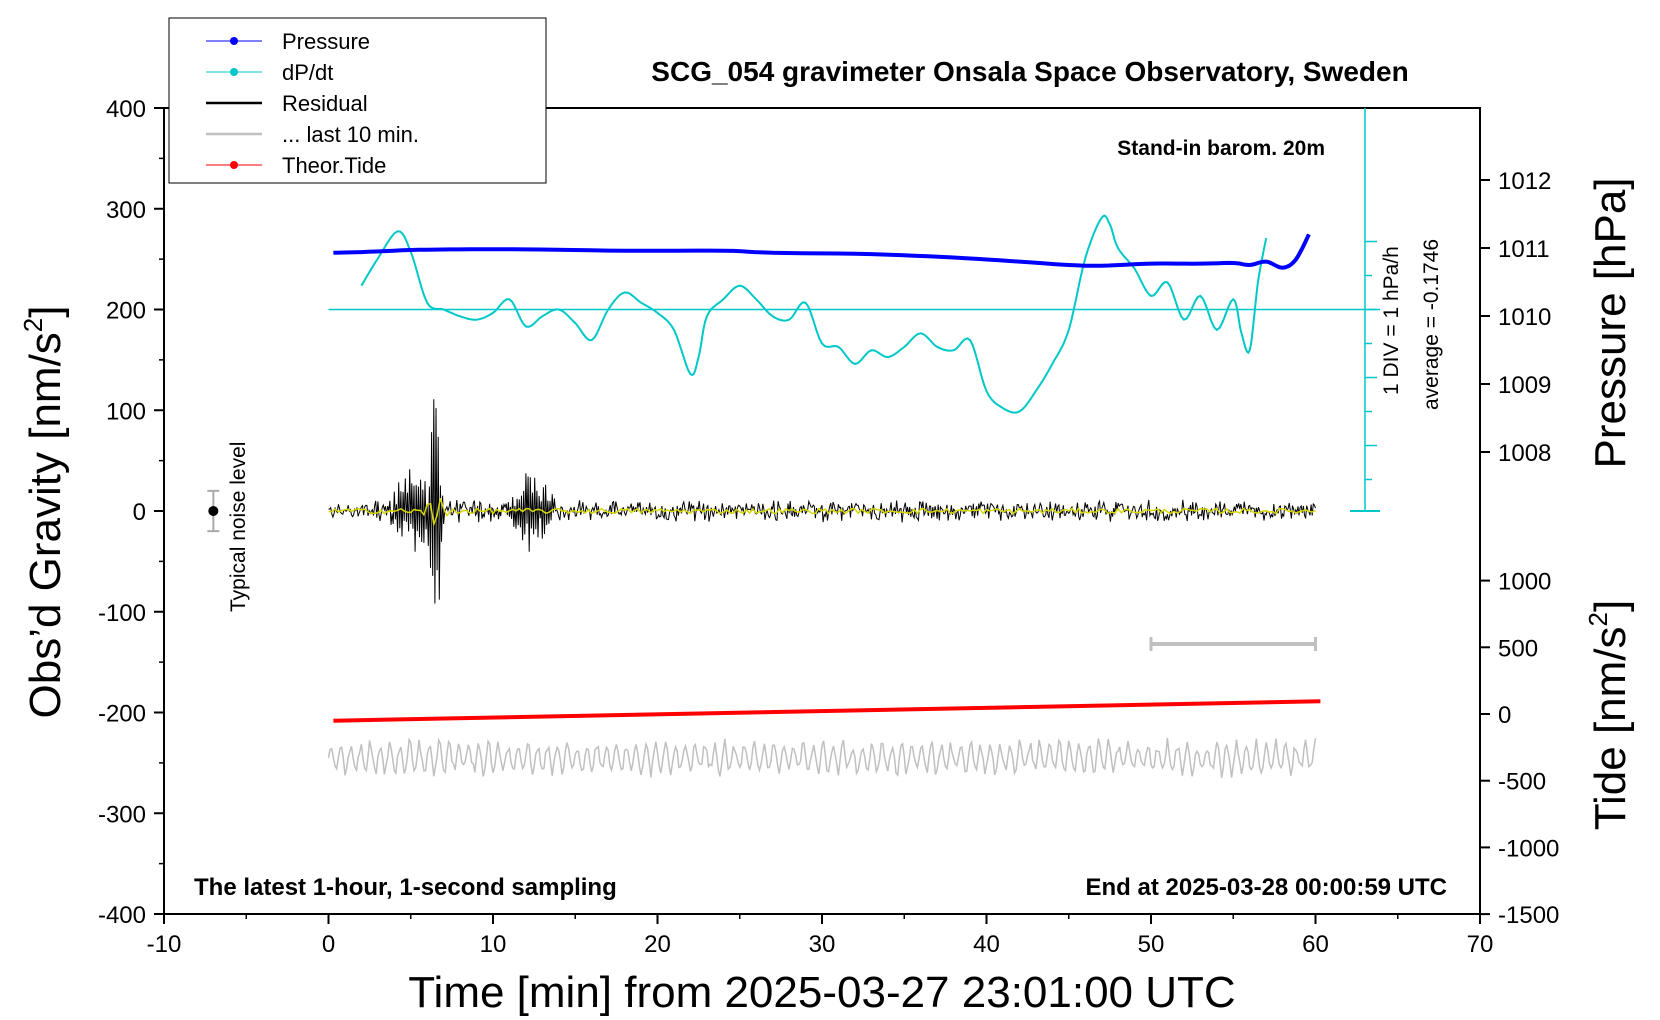  What do you see at coordinates (1267, 887) in the screenshot?
I see `bottom-right-note: End at 2025-03-28 00:00:59 UTC` at bounding box center [1267, 887].